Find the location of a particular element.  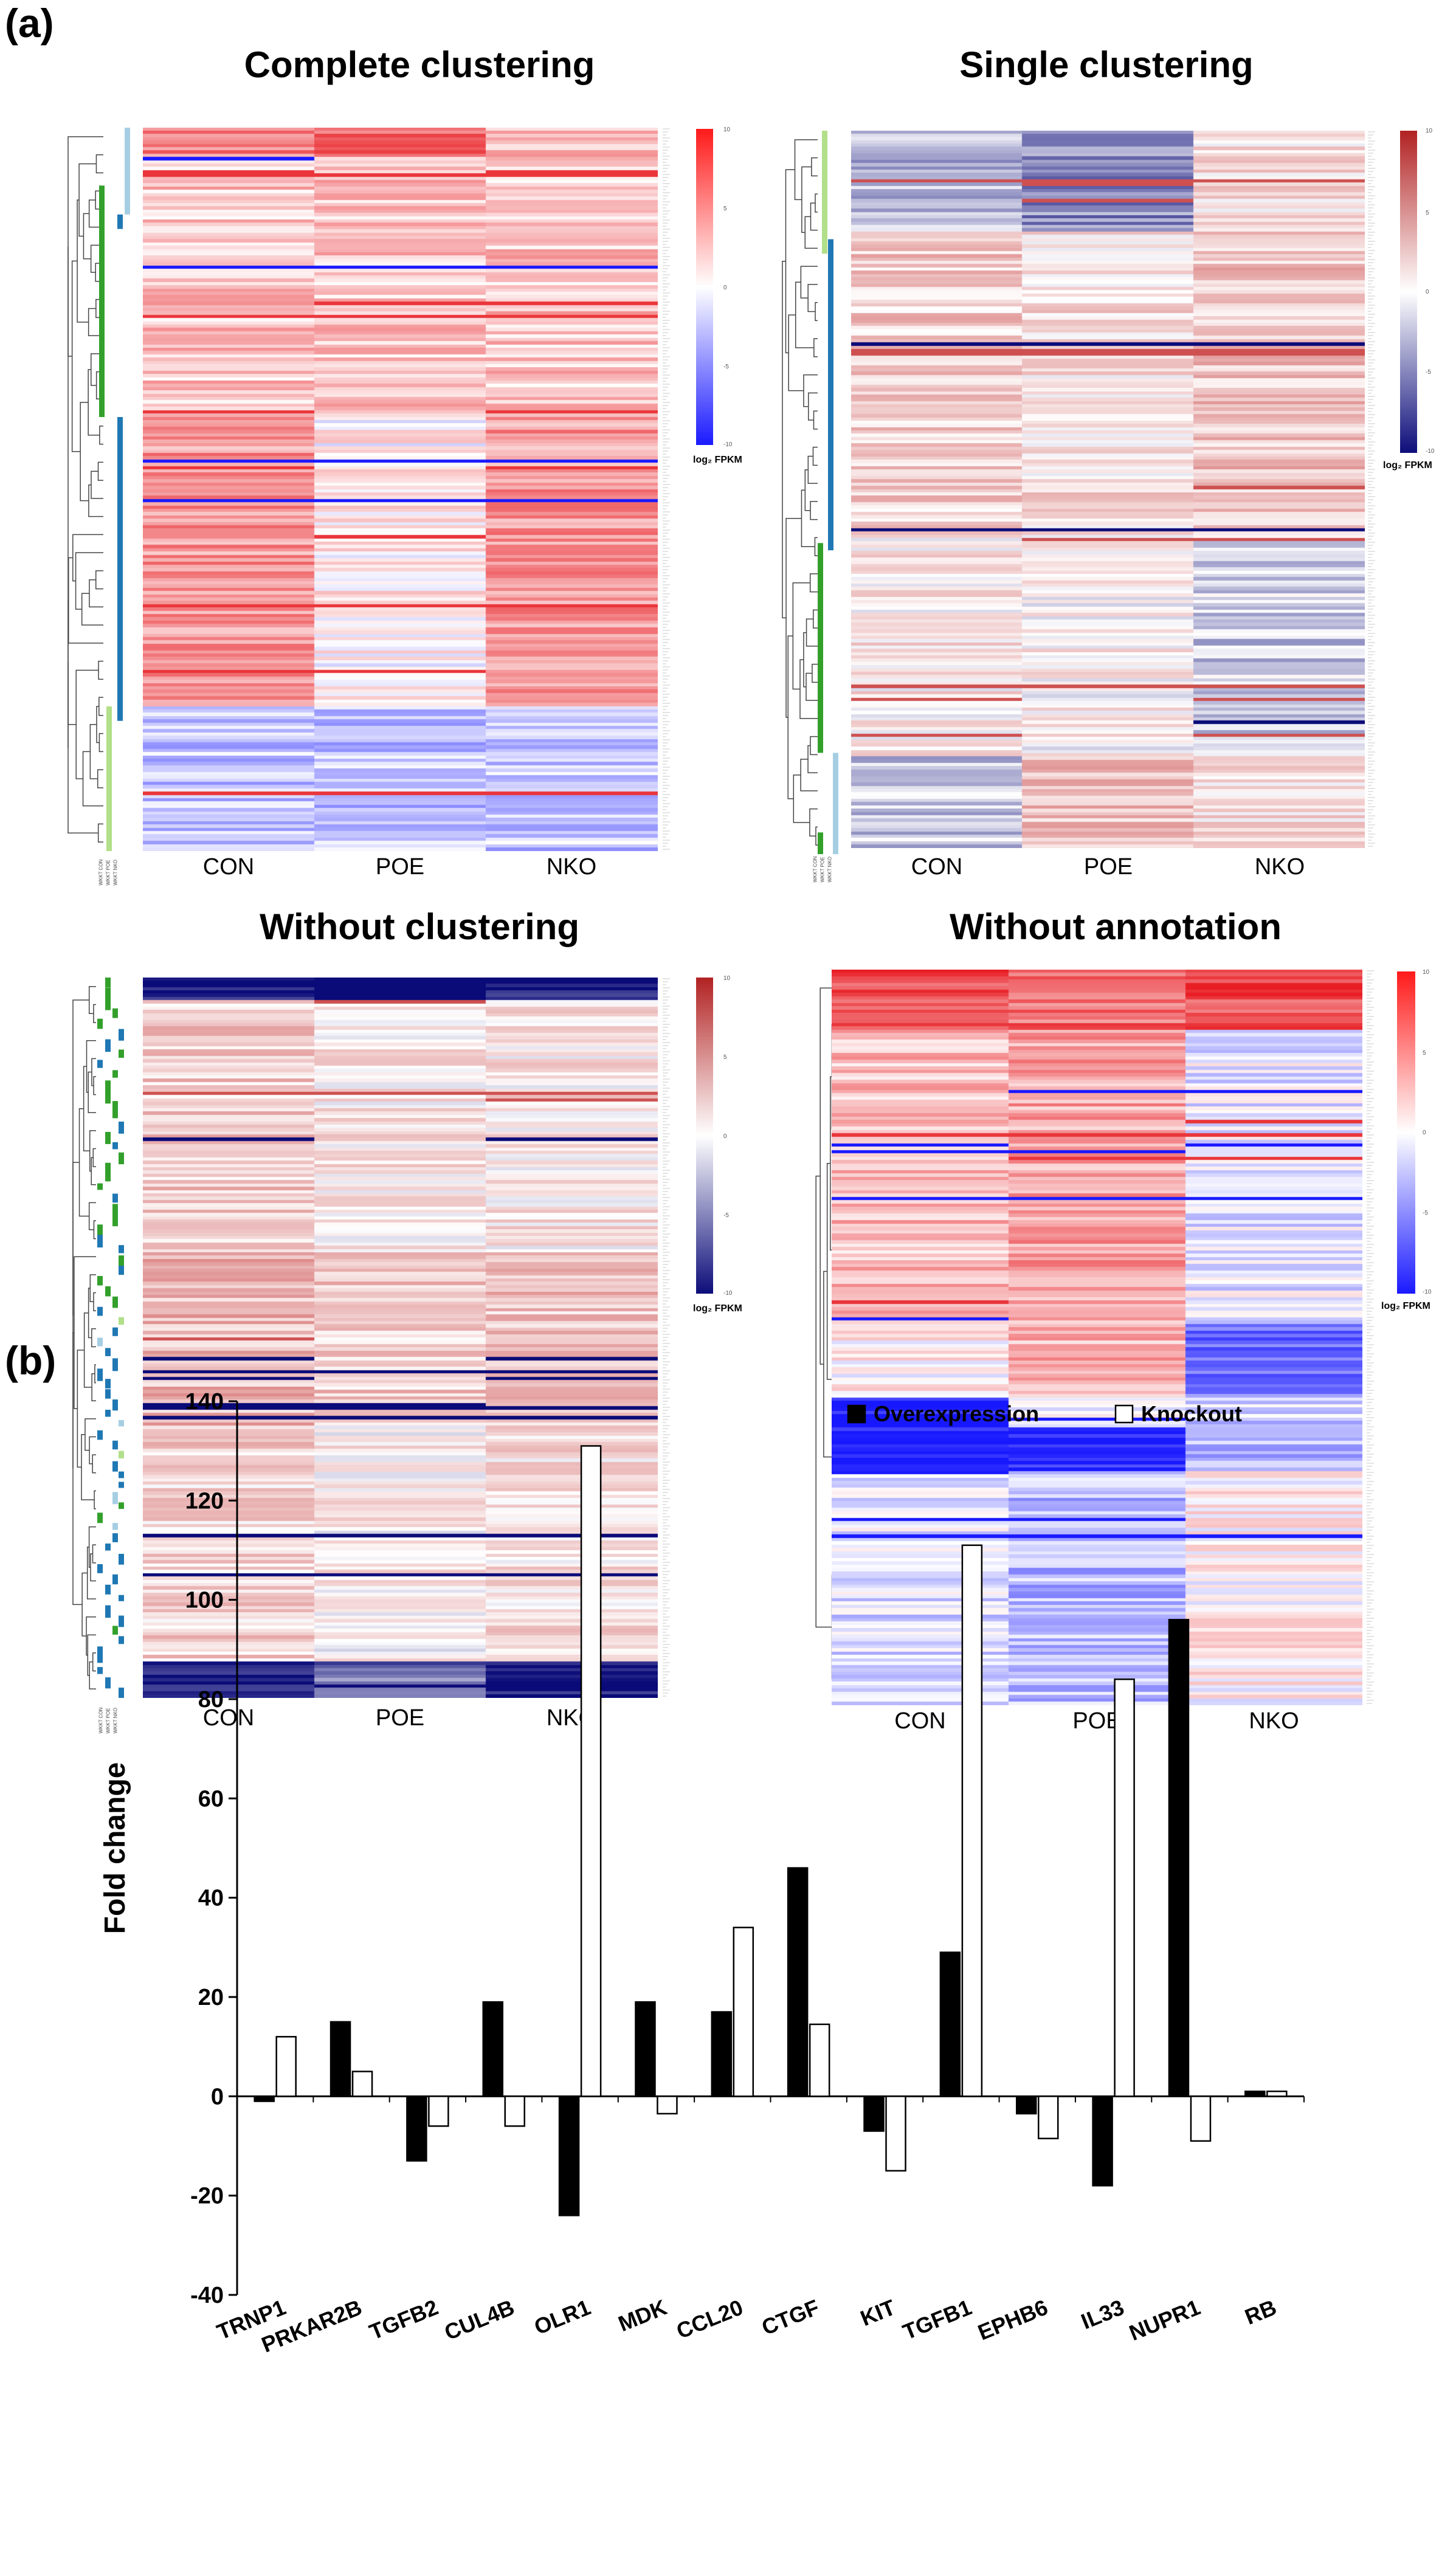

y-tick-label: 0 is located at coordinates (217, 2096).